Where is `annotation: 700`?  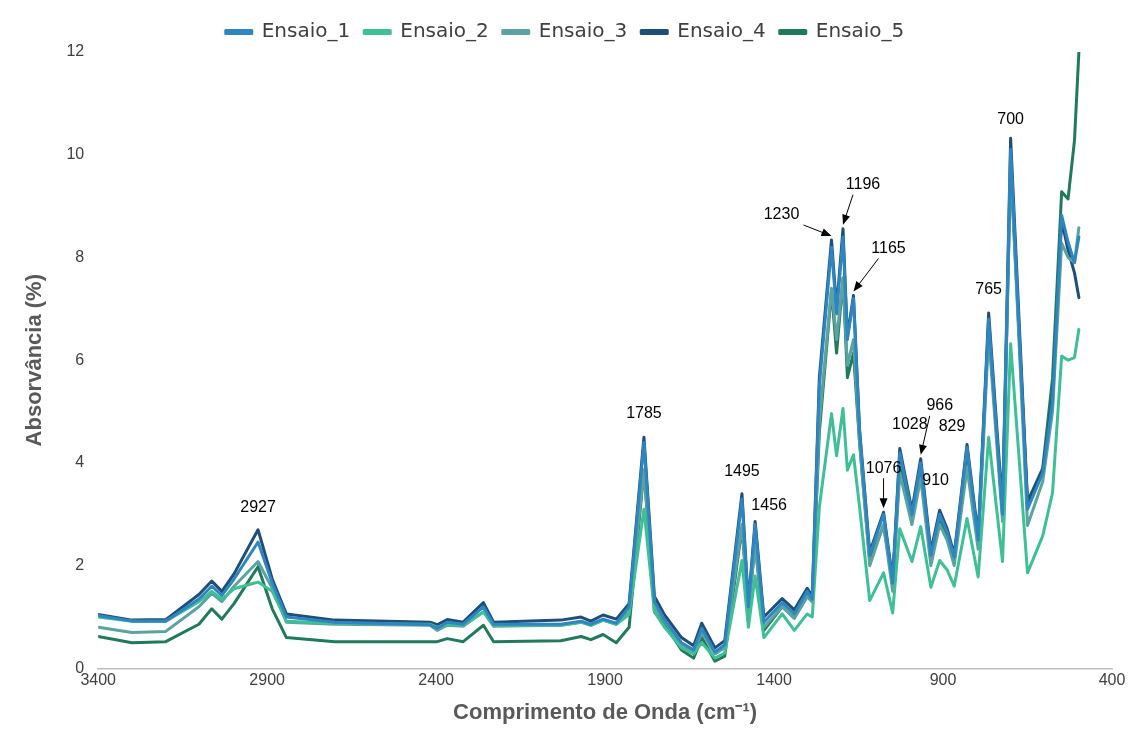 annotation: 700 is located at coordinates (1011, 118).